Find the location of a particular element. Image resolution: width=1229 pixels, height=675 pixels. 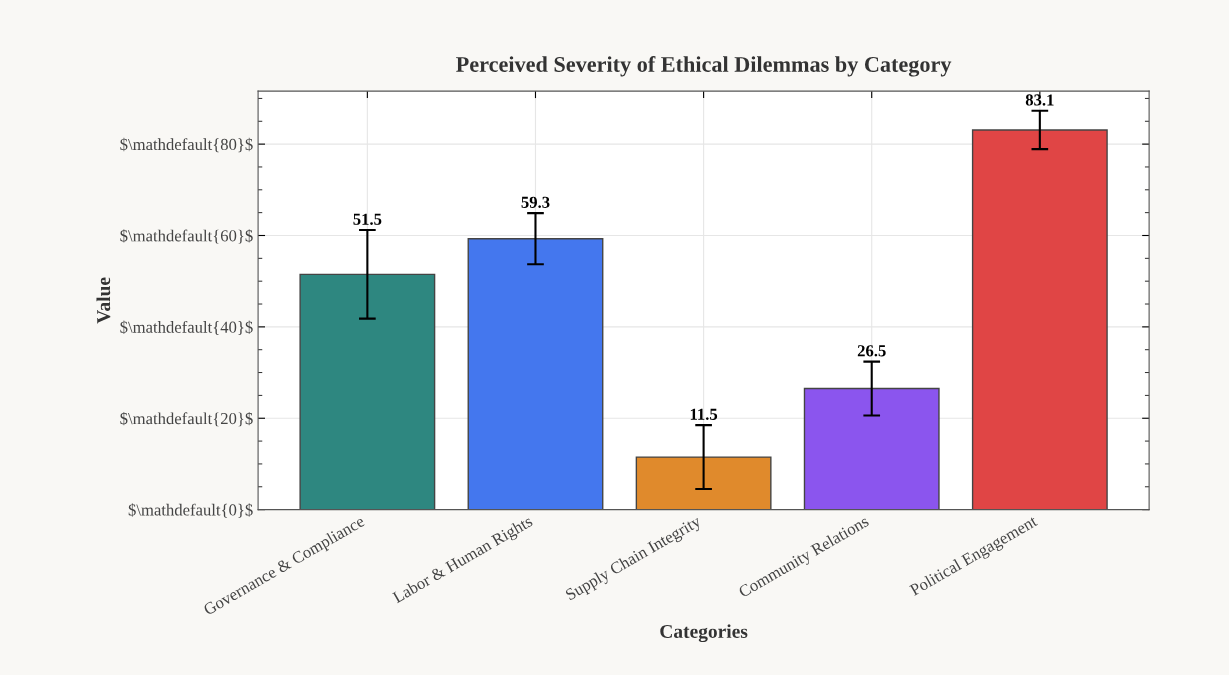

data-label: 11.5 is located at coordinates (704, 414).